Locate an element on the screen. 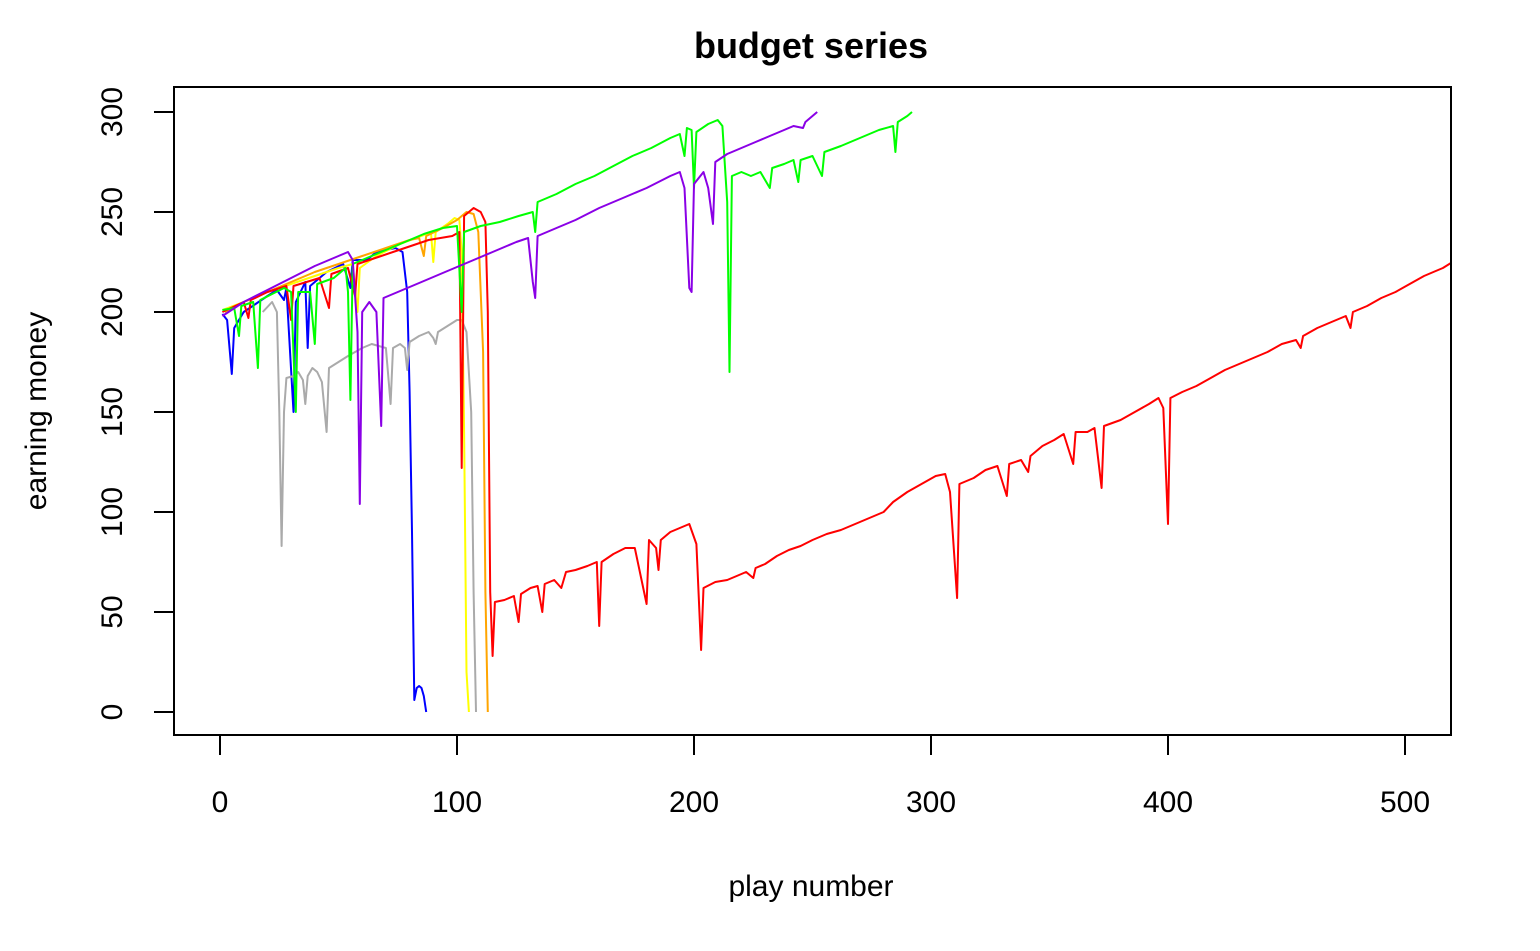 The width and height of the screenshot is (1540, 951). x-axis: 0 100 200 300 400 500 is located at coordinates (821, 776).